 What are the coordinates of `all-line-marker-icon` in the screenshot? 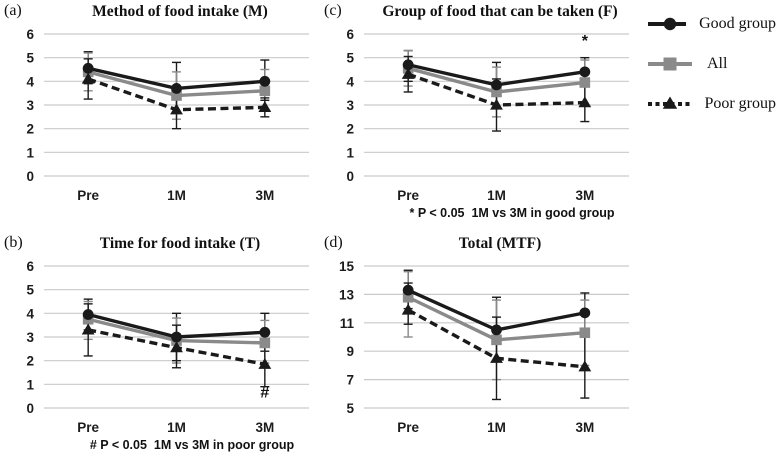 It's located at (670, 63).